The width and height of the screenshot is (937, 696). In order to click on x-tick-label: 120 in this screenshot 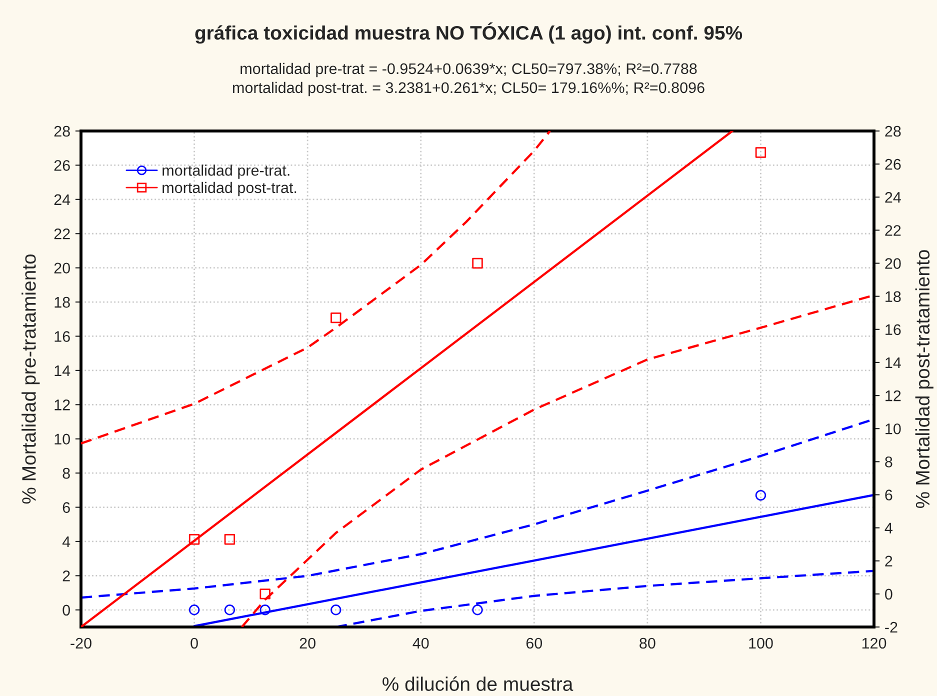, I will do `click(874, 643)`.